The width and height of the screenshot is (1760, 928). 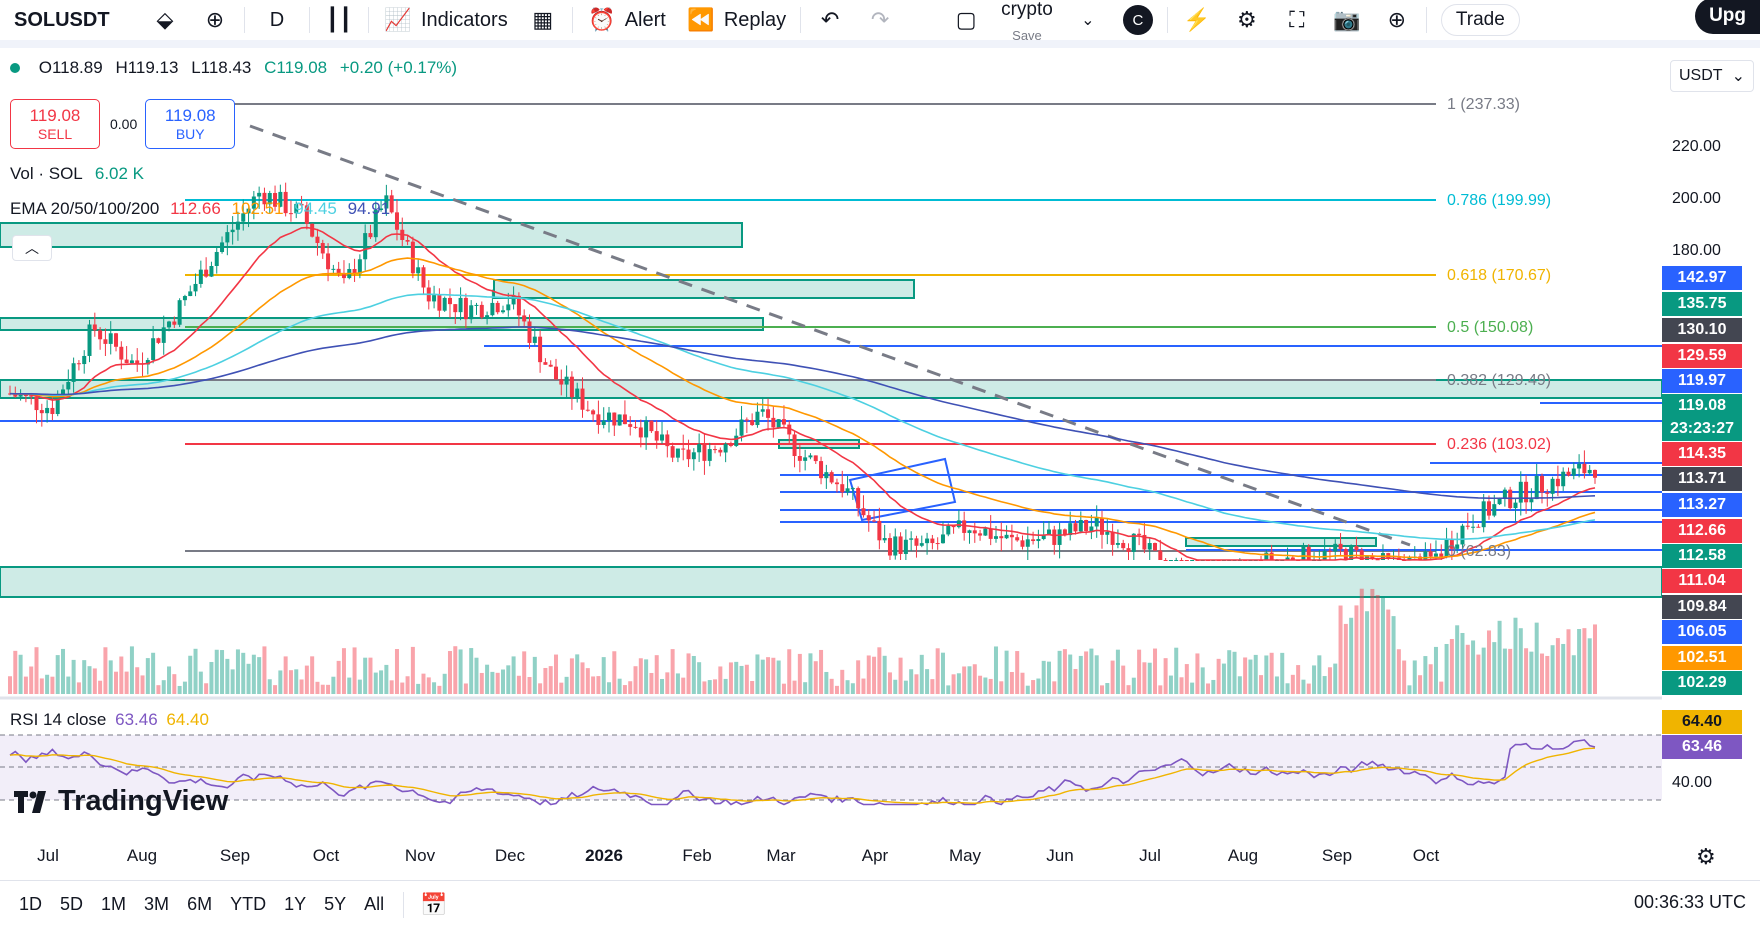 What do you see at coordinates (374, 904) in the screenshot?
I see `range-all: All` at bounding box center [374, 904].